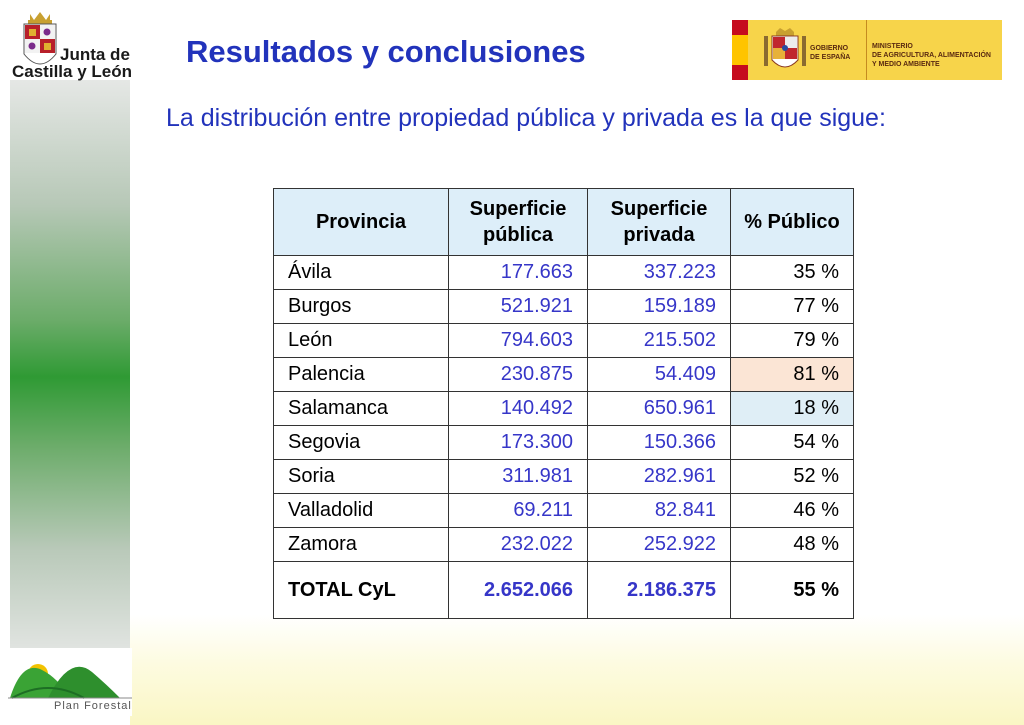 This screenshot has width=1024, height=725. What do you see at coordinates (386, 51) in the screenshot?
I see `page-title: Resultados y conclusiones` at bounding box center [386, 51].